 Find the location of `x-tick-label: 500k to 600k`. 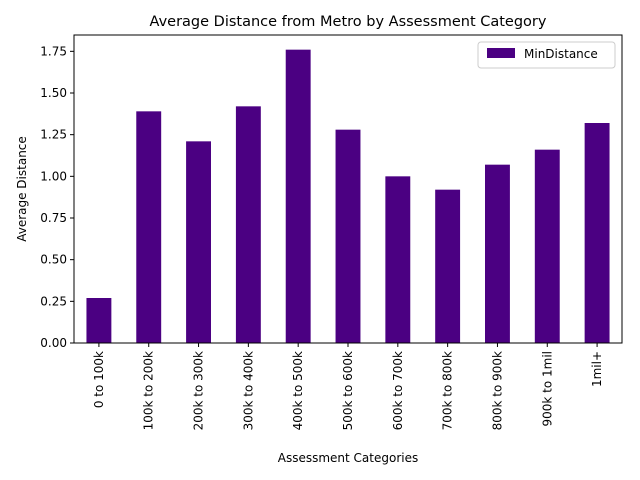

x-tick-label: 500k to 600k is located at coordinates (348, 390).